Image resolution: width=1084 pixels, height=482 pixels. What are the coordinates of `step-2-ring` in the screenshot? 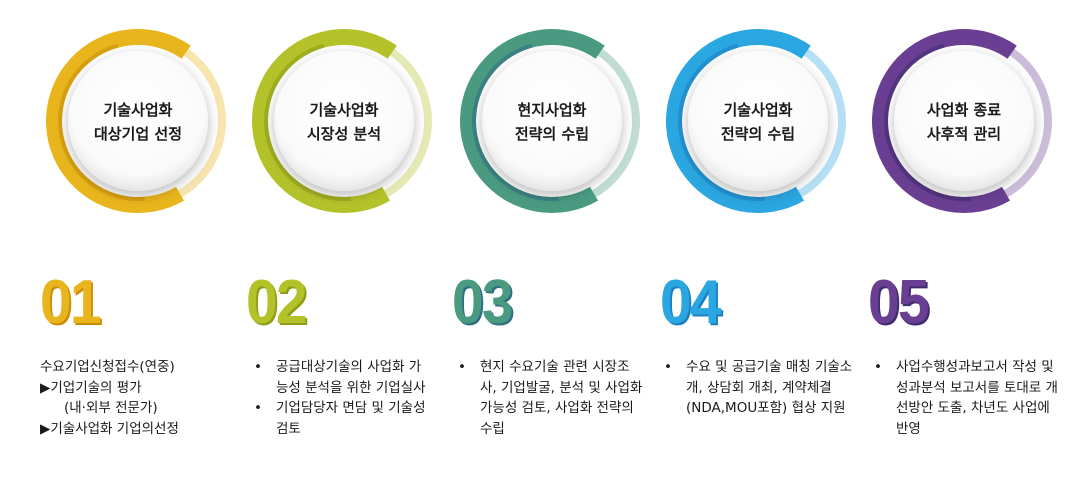 It's located at (342, 121).